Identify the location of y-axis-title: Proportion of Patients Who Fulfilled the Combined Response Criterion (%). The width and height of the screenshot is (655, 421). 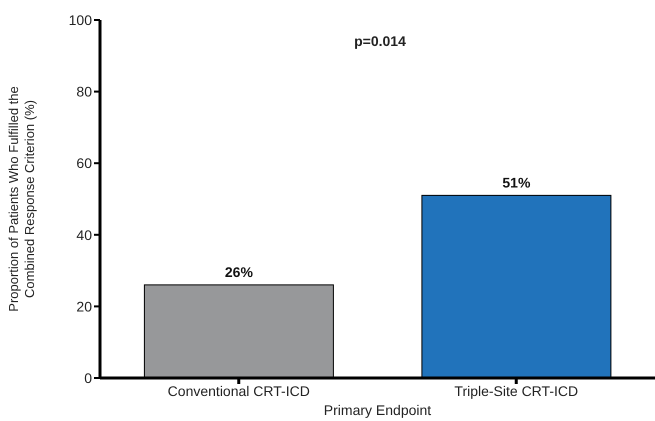
(21, 199).